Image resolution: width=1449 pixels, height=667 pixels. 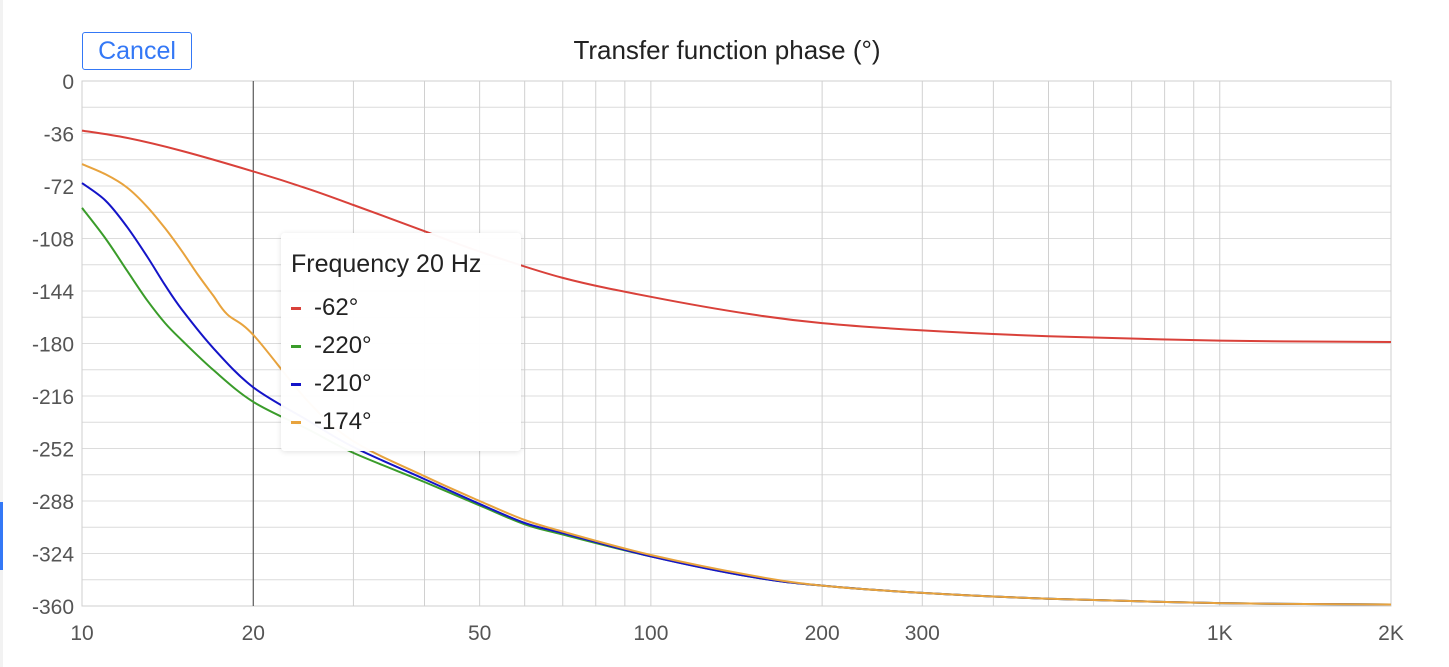 I want to click on tooltip-title: Frequency 20 Hz, so click(x=386, y=264).